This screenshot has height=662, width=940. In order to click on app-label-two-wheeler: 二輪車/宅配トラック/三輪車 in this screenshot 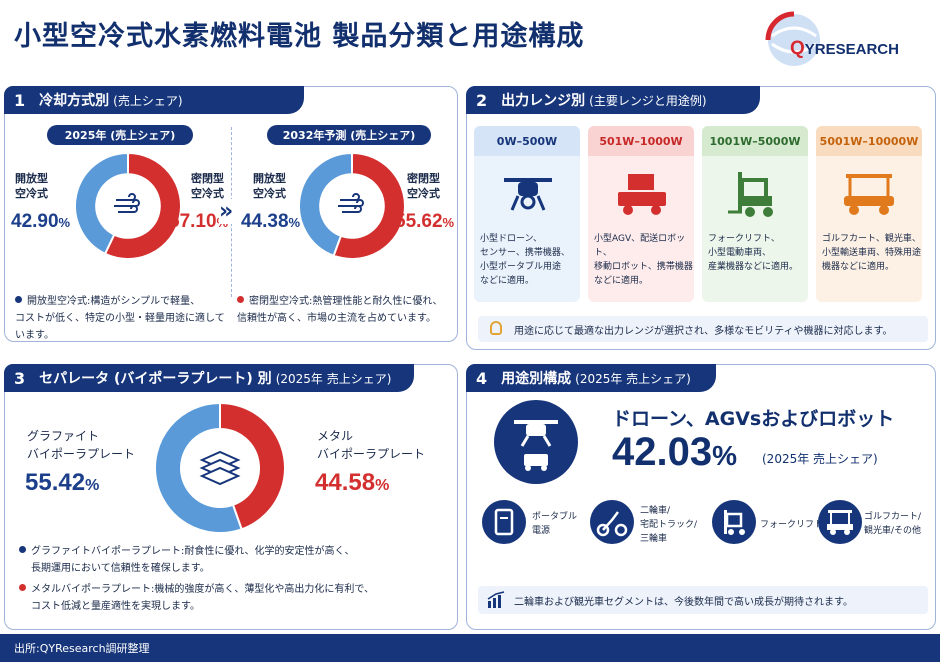, I will do `click(669, 525)`.